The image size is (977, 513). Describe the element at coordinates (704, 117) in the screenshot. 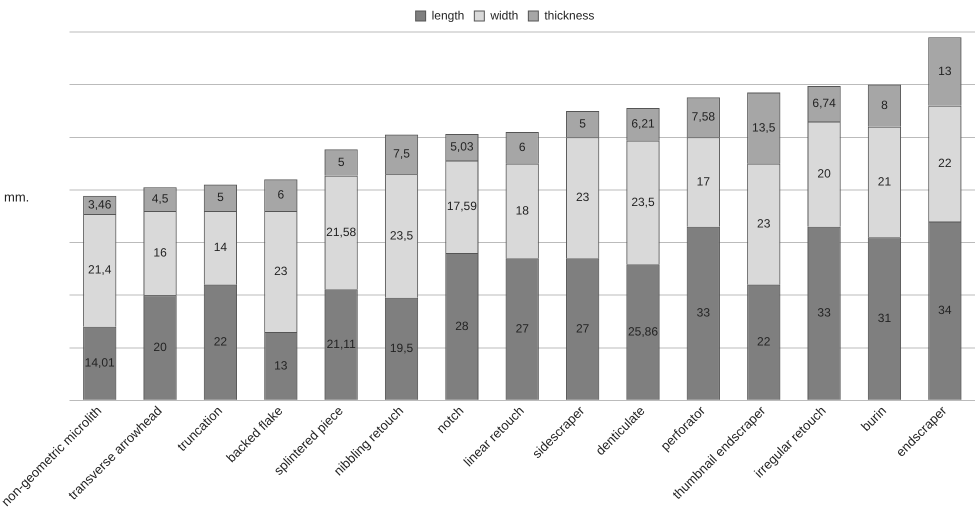

I see `data-label: 7,58` at that location.